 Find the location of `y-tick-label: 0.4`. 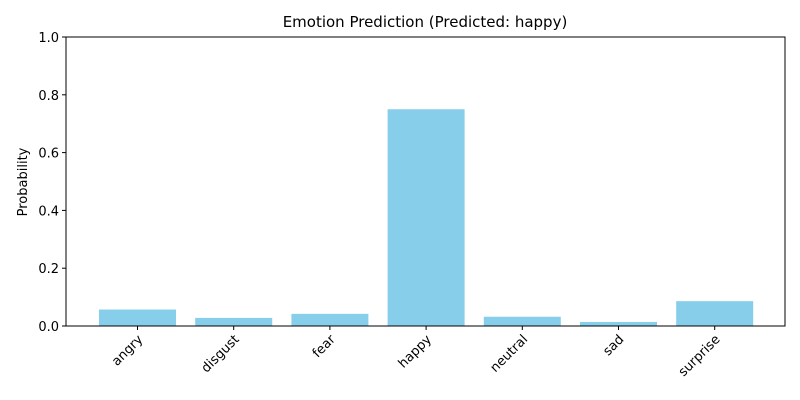

y-tick-label: 0.4 is located at coordinates (48, 211).